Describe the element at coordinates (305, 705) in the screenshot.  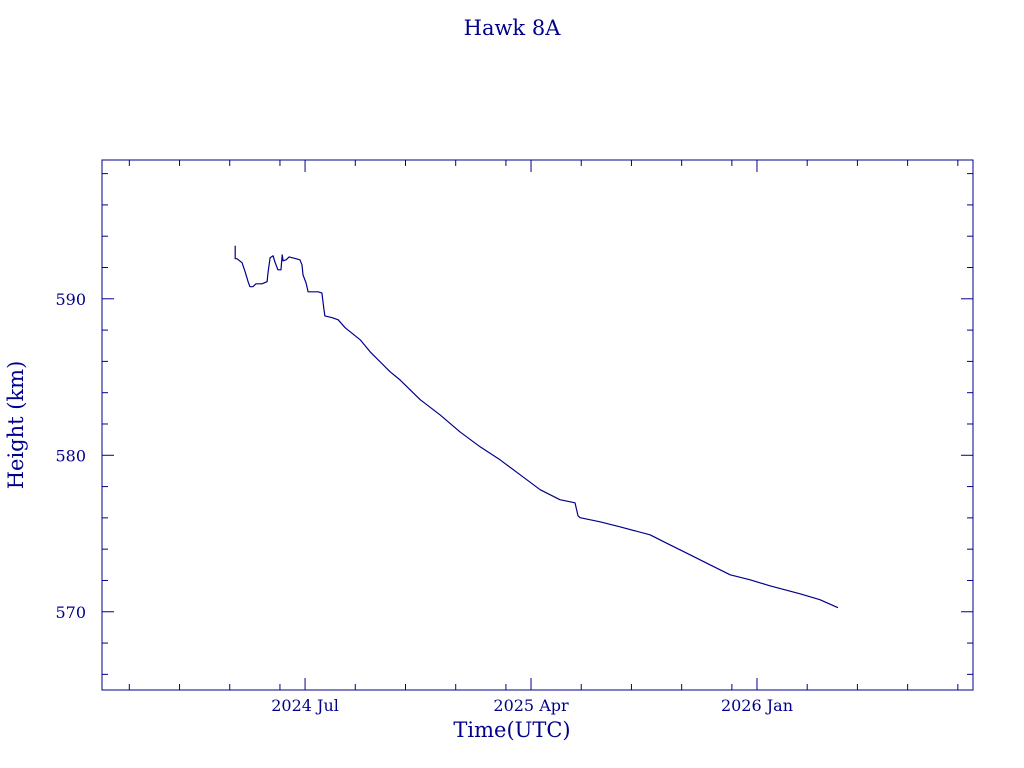
I see `x-tick-label: 2024 Jul` at that location.